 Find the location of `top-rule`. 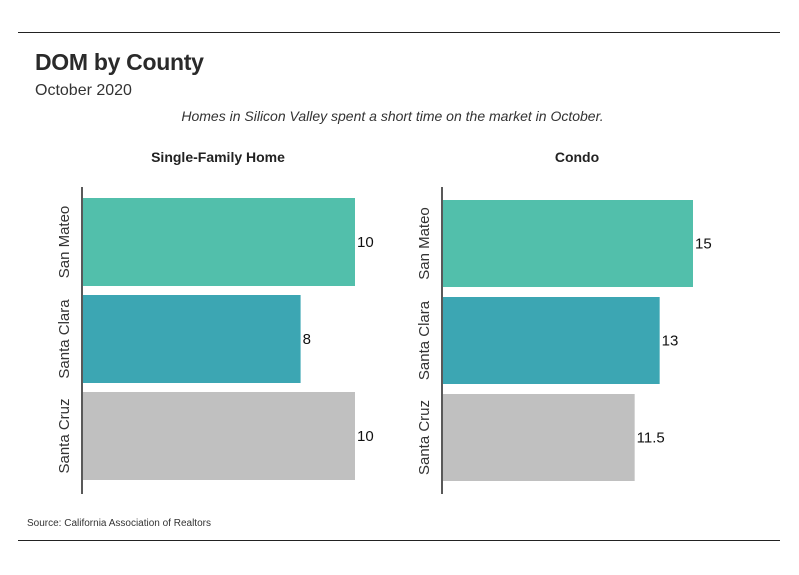

top-rule is located at coordinates (399, 32).